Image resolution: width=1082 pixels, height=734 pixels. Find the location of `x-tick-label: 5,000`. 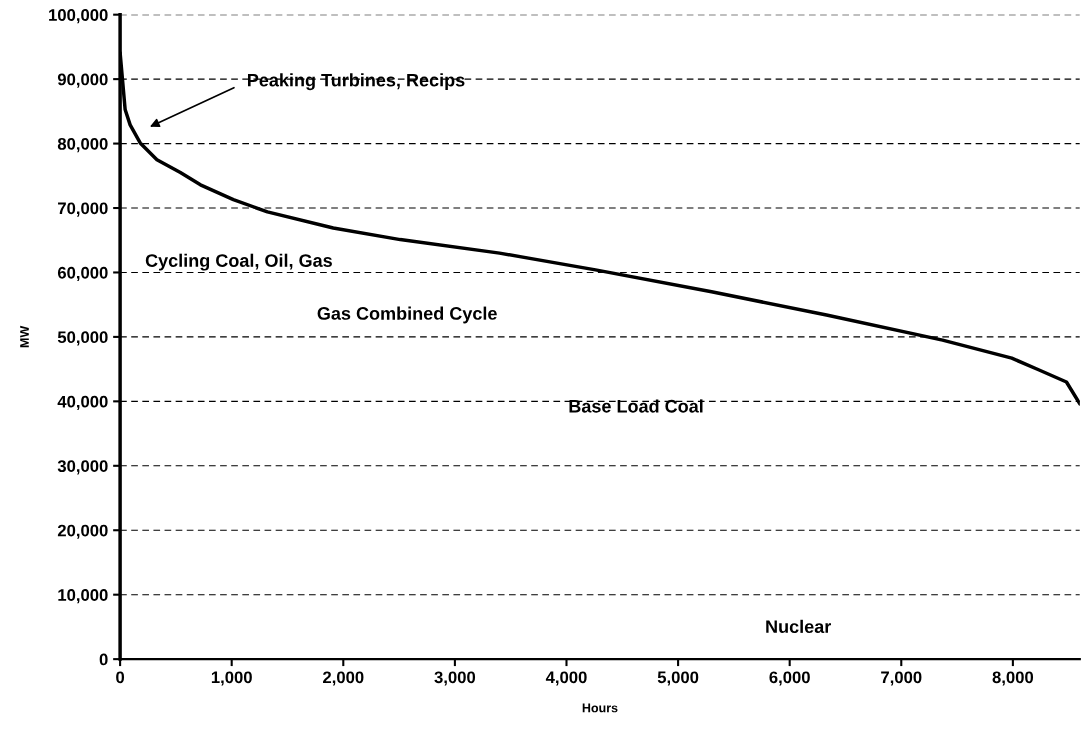

x-tick-label: 5,000 is located at coordinates (678, 678).